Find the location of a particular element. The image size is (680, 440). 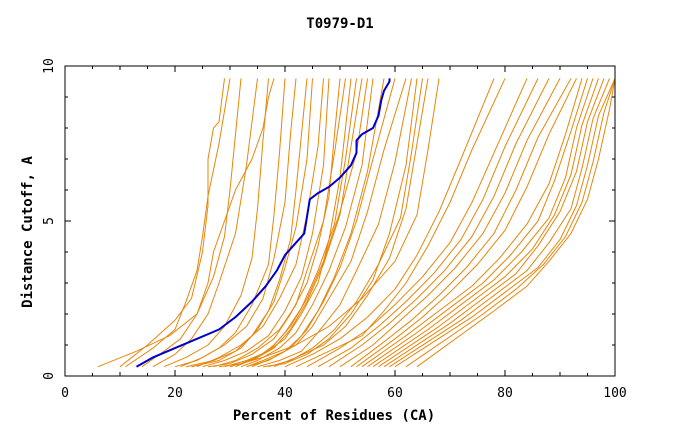

x-tick-label: 80 is located at coordinates (505, 393).